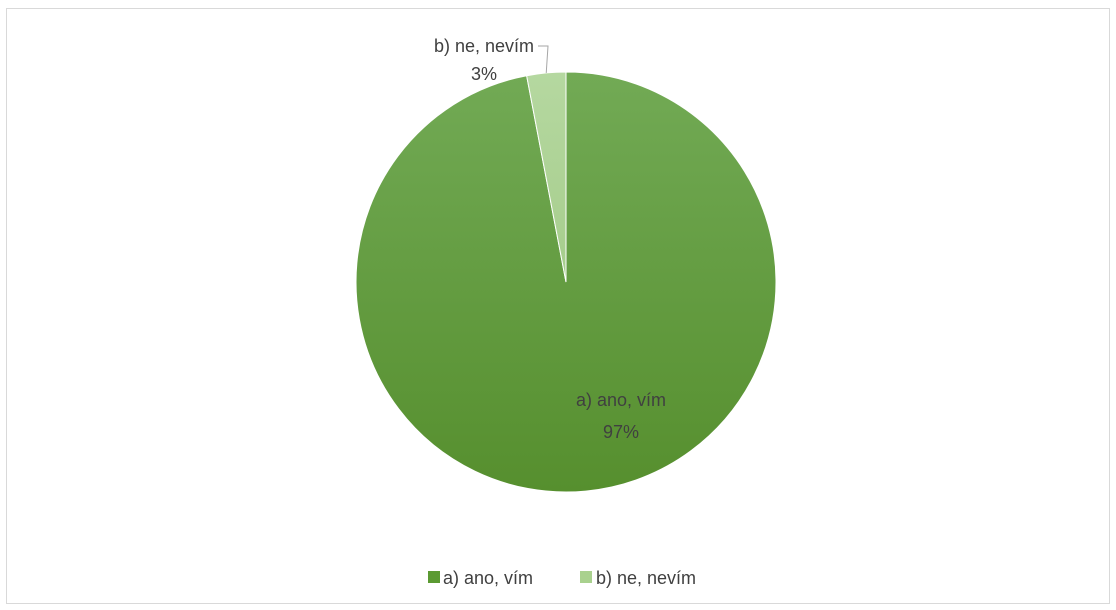 The image size is (1116, 610). What do you see at coordinates (621, 400) in the screenshot?
I see `data-label-category-0: a) ano, vím` at bounding box center [621, 400].